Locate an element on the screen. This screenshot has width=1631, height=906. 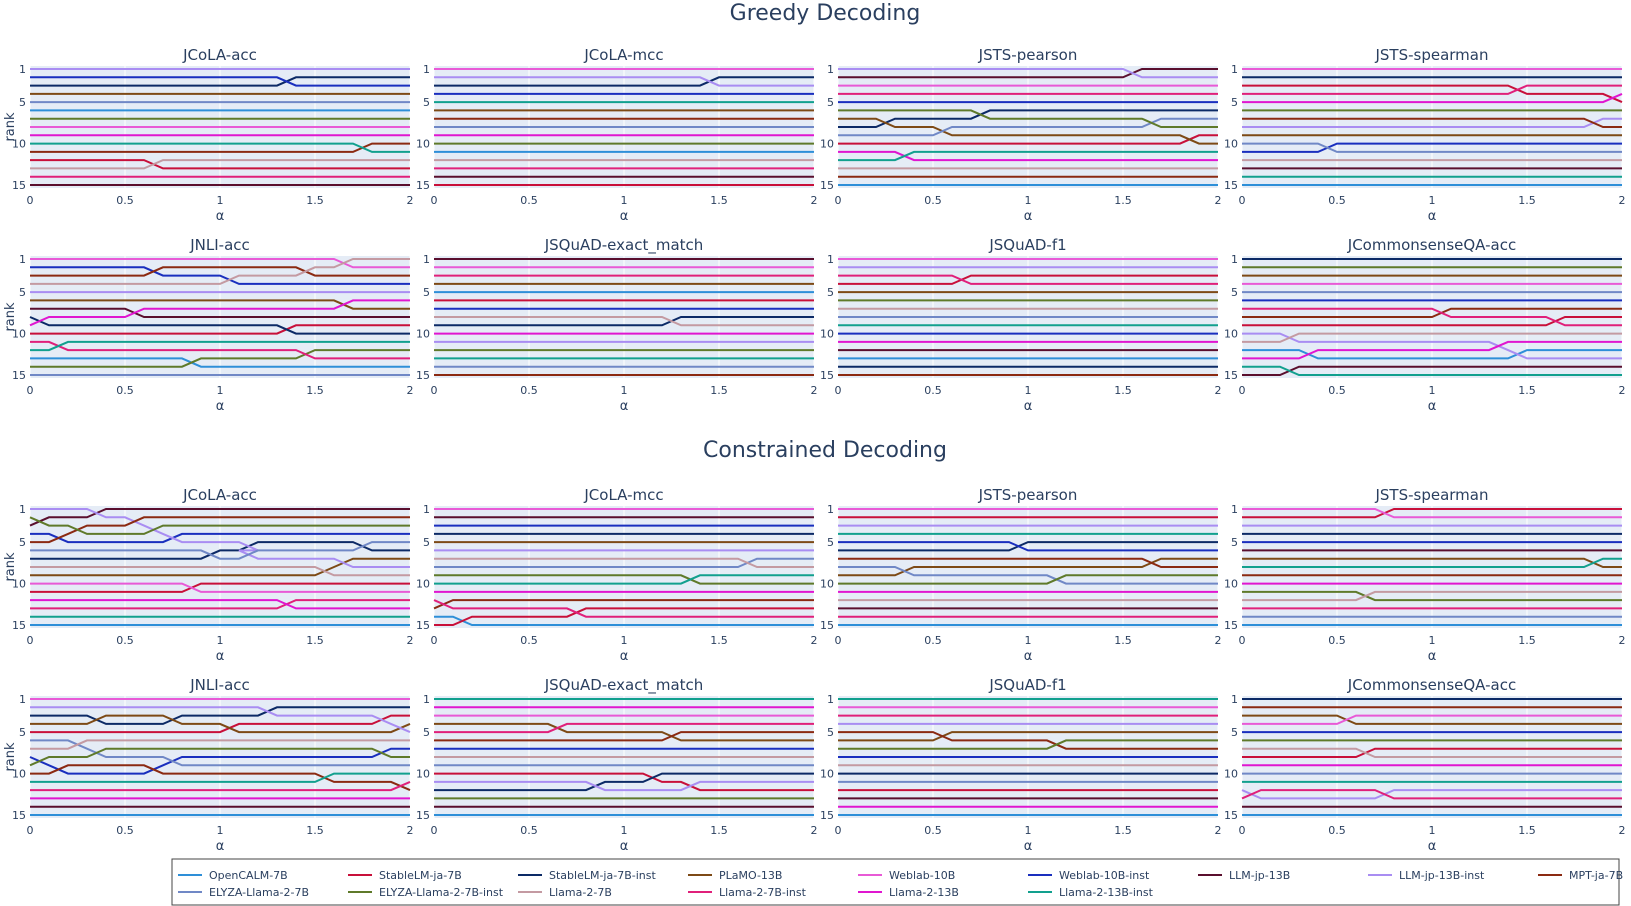
legend-item: StableLM-ja-7B-inst is located at coordinates (587, 875).